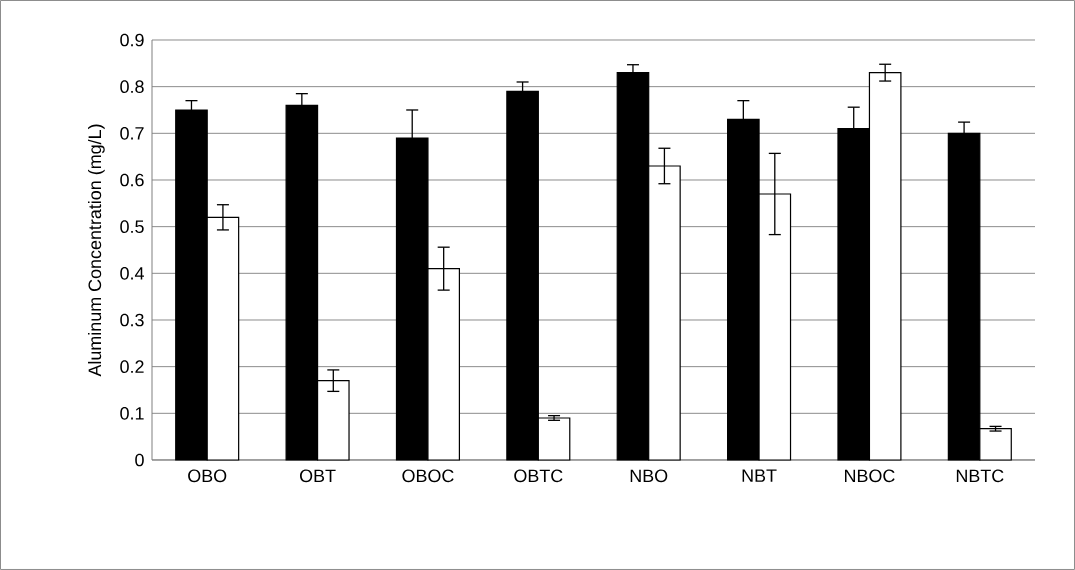  Describe the element at coordinates (139, 460) in the screenshot. I see `y-tick-label: 0` at that location.